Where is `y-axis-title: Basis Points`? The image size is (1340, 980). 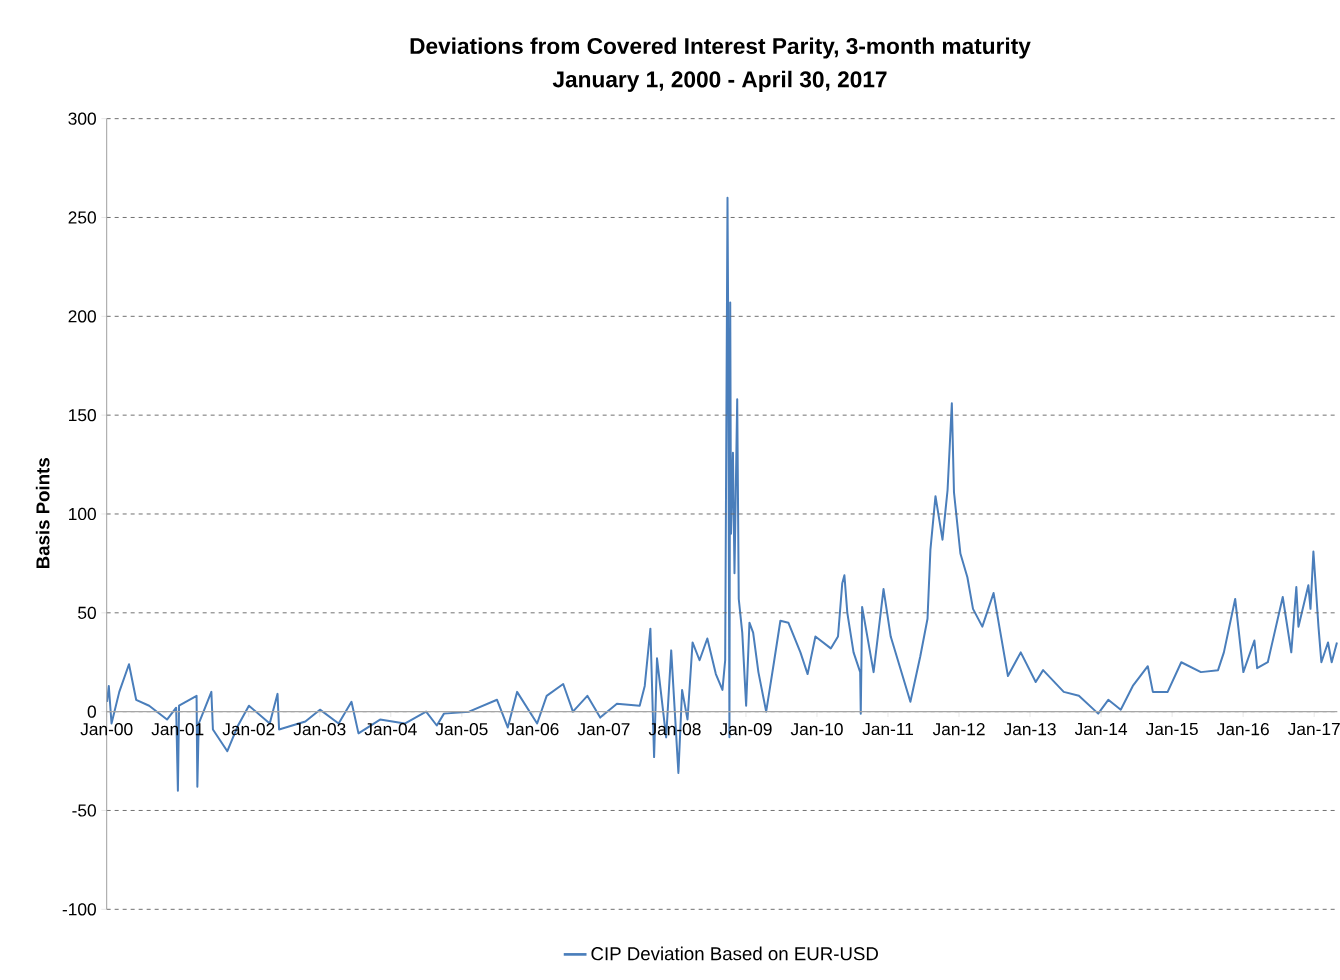
y-axis-title: Basis Points is located at coordinates (42, 513).